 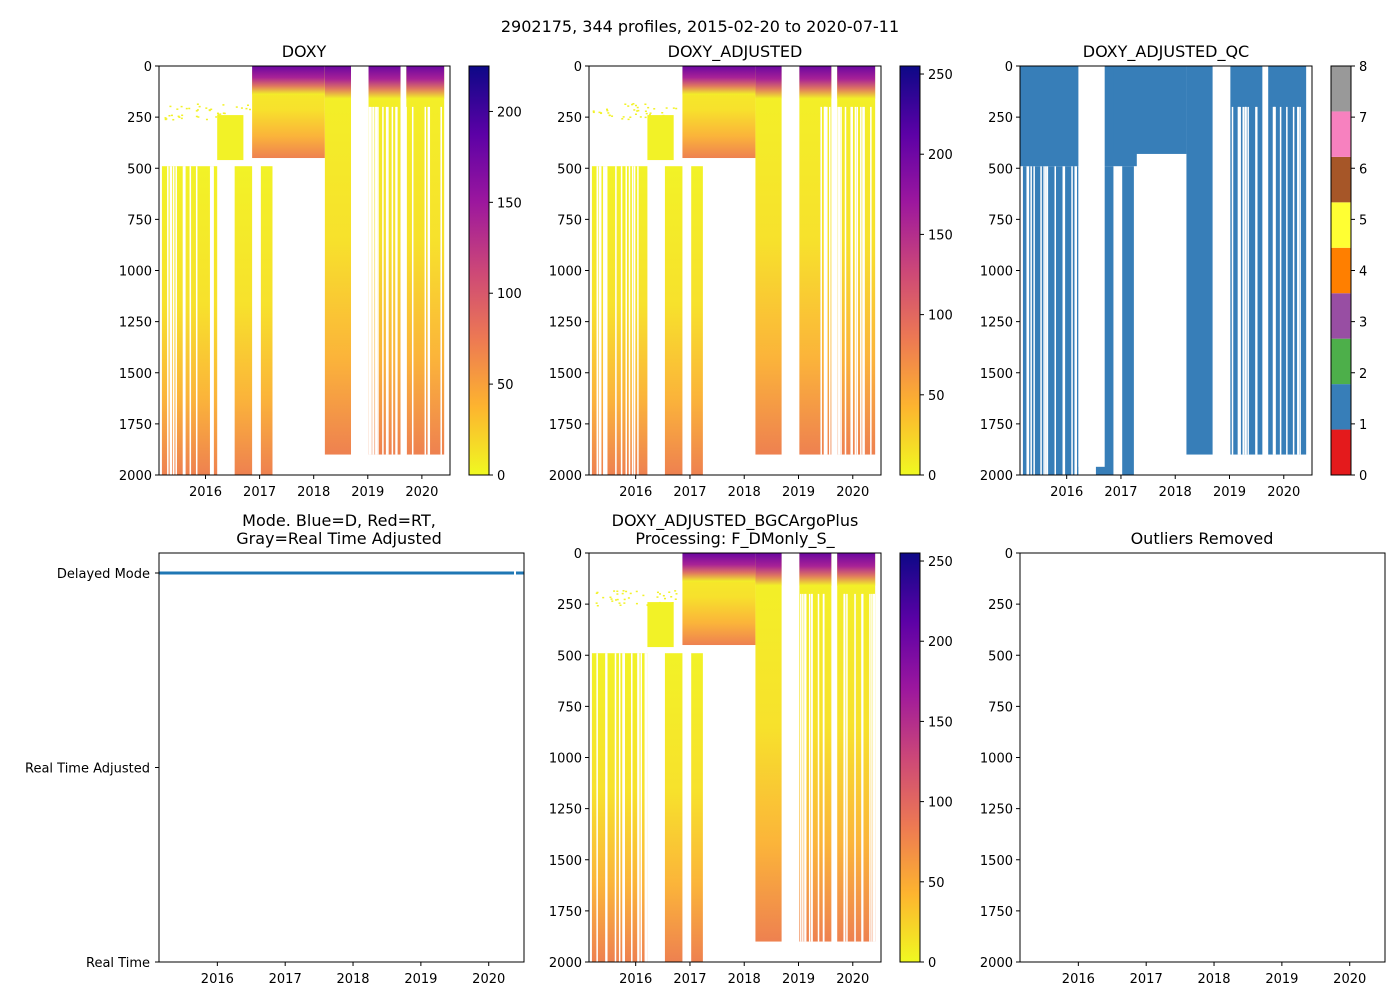 What do you see at coordinates (103, 574) in the screenshot?
I see `y-category-label: Delayed Mode` at bounding box center [103, 574].